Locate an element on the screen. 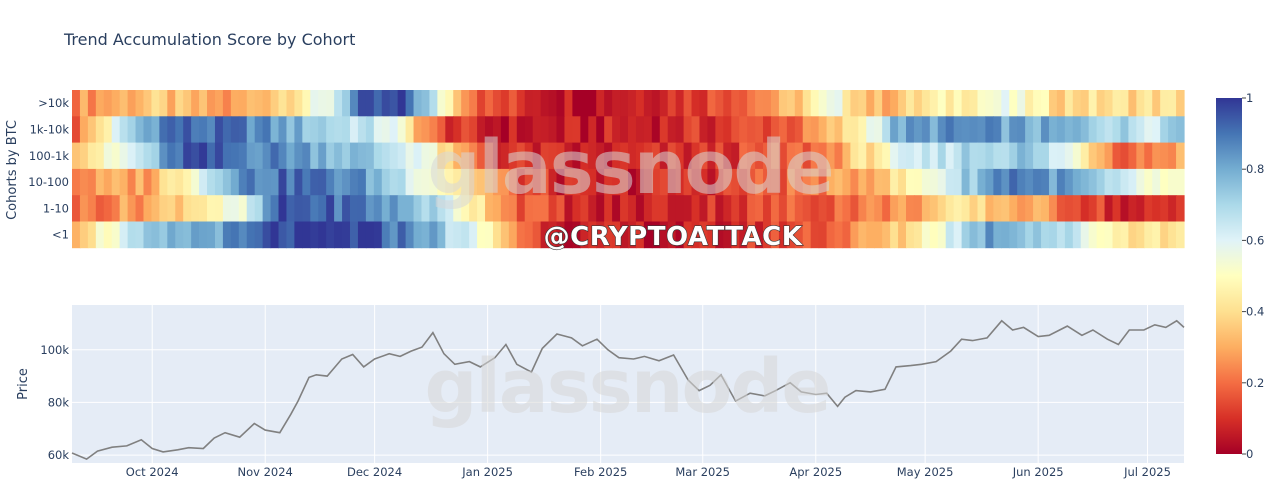 The height and width of the screenshot is (485, 1280). colorbar-tick-label: 0 is located at coordinates (1249, 454).